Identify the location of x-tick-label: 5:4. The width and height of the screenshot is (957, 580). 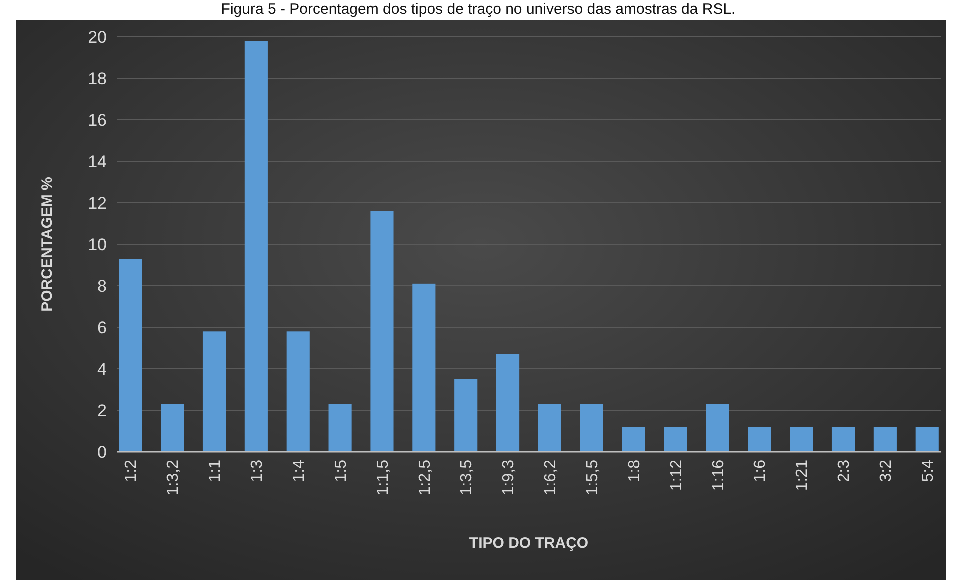
(928, 471).